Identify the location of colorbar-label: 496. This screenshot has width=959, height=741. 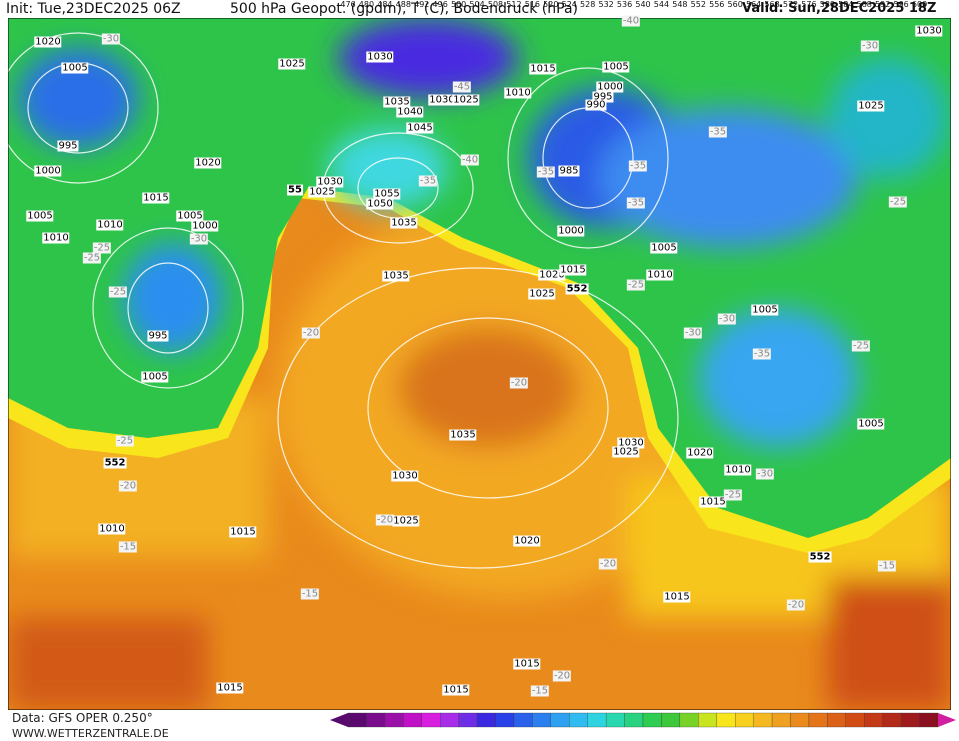
(440, 4).